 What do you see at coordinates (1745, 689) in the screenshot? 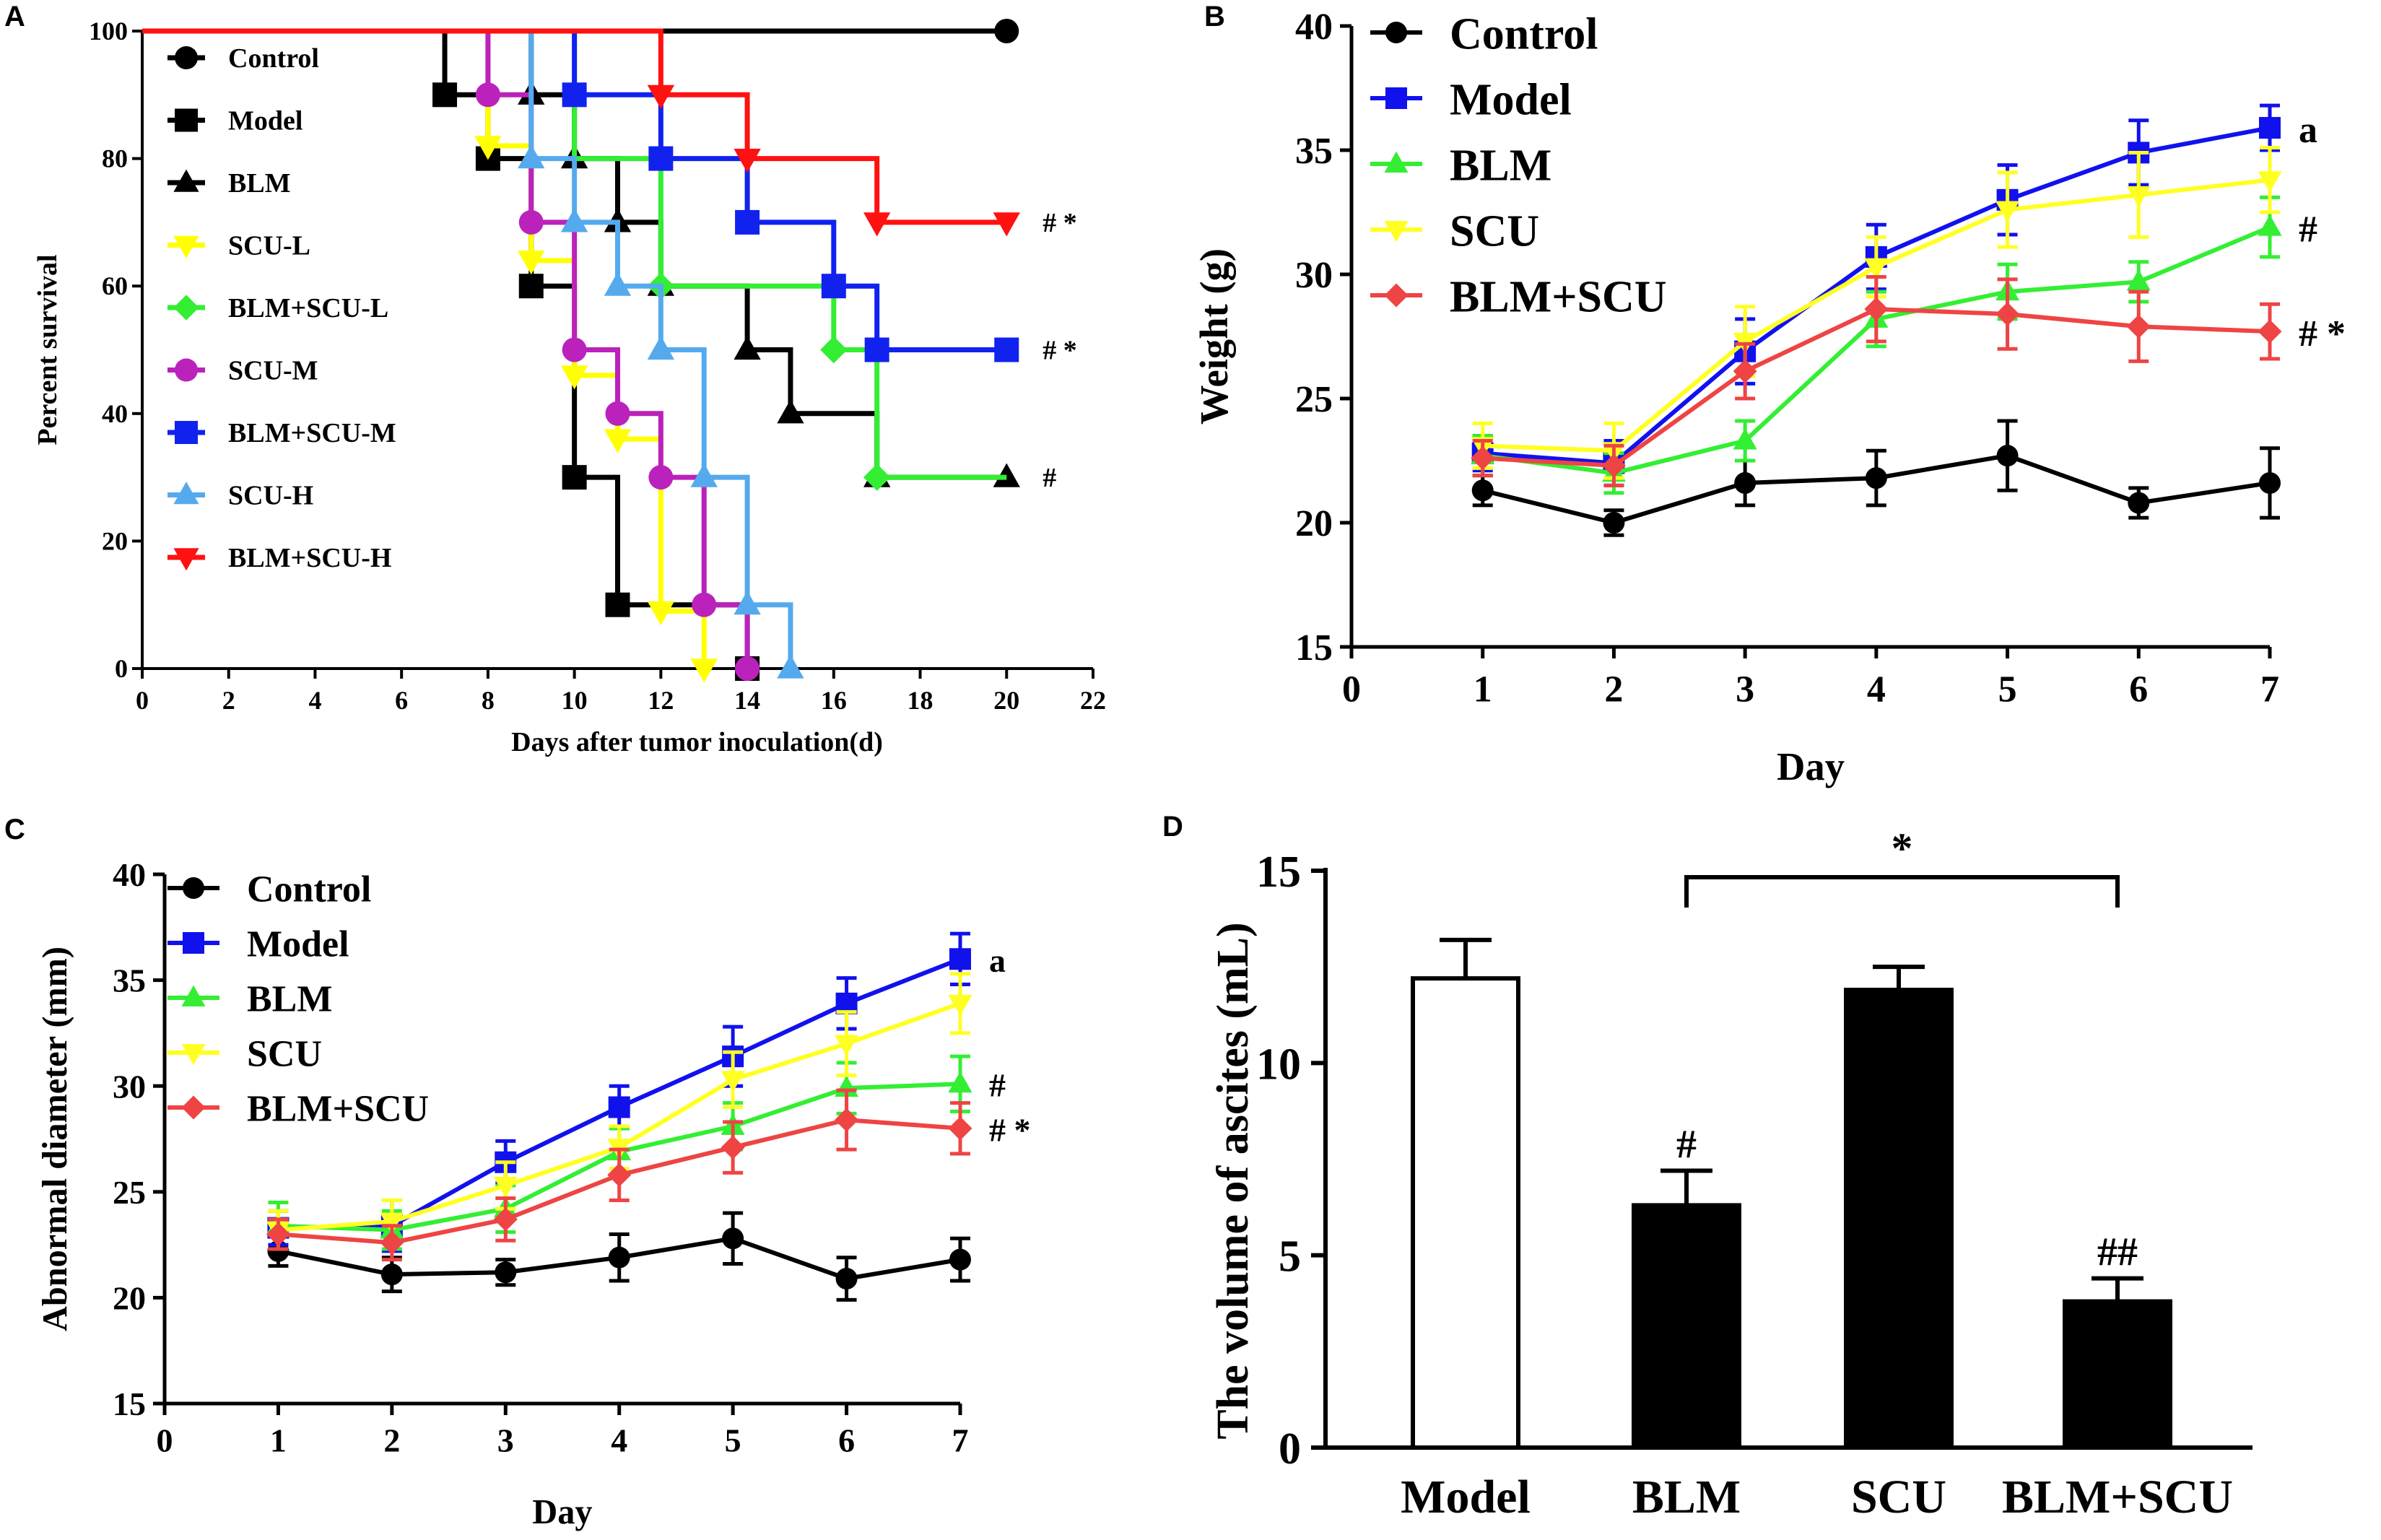
I see `x-tick-label: 3` at bounding box center [1745, 689].